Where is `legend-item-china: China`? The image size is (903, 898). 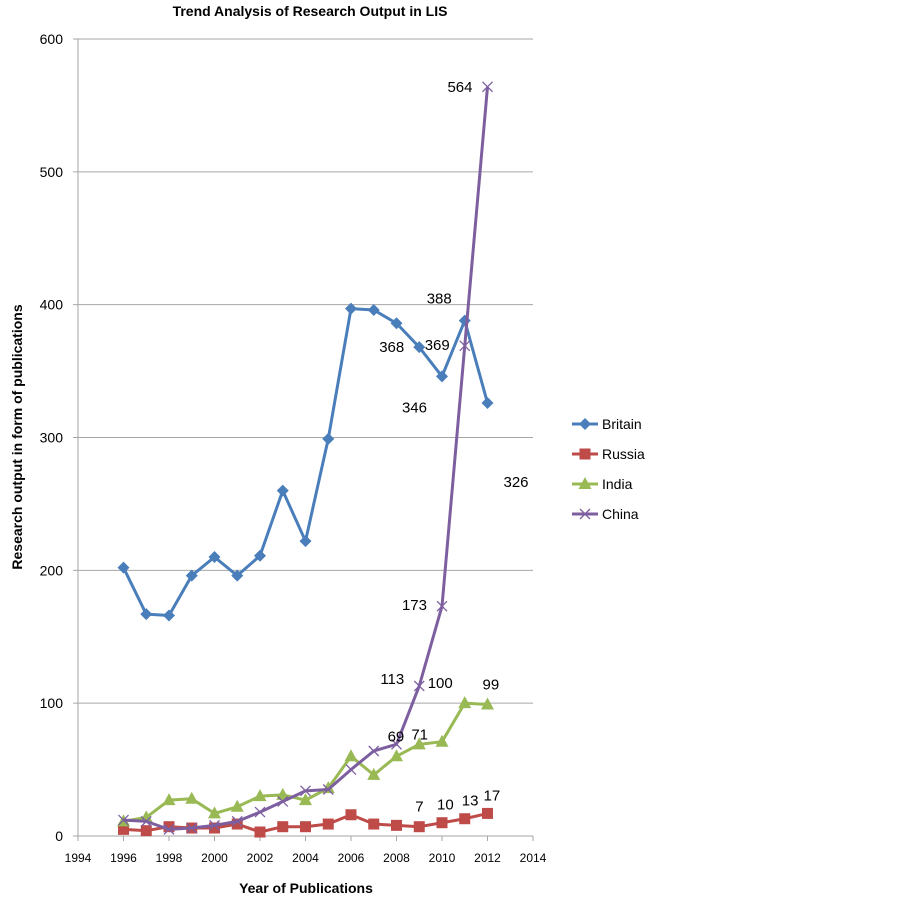
legend-item-china: China is located at coordinates (605, 514).